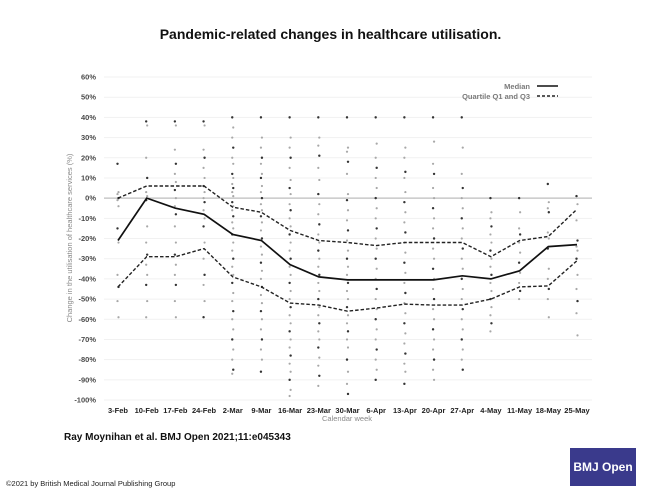 This screenshot has height=496, width=661. What do you see at coordinates (577, 410) in the screenshot?
I see `x-tick-label: 25-May` at bounding box center [577, 410].